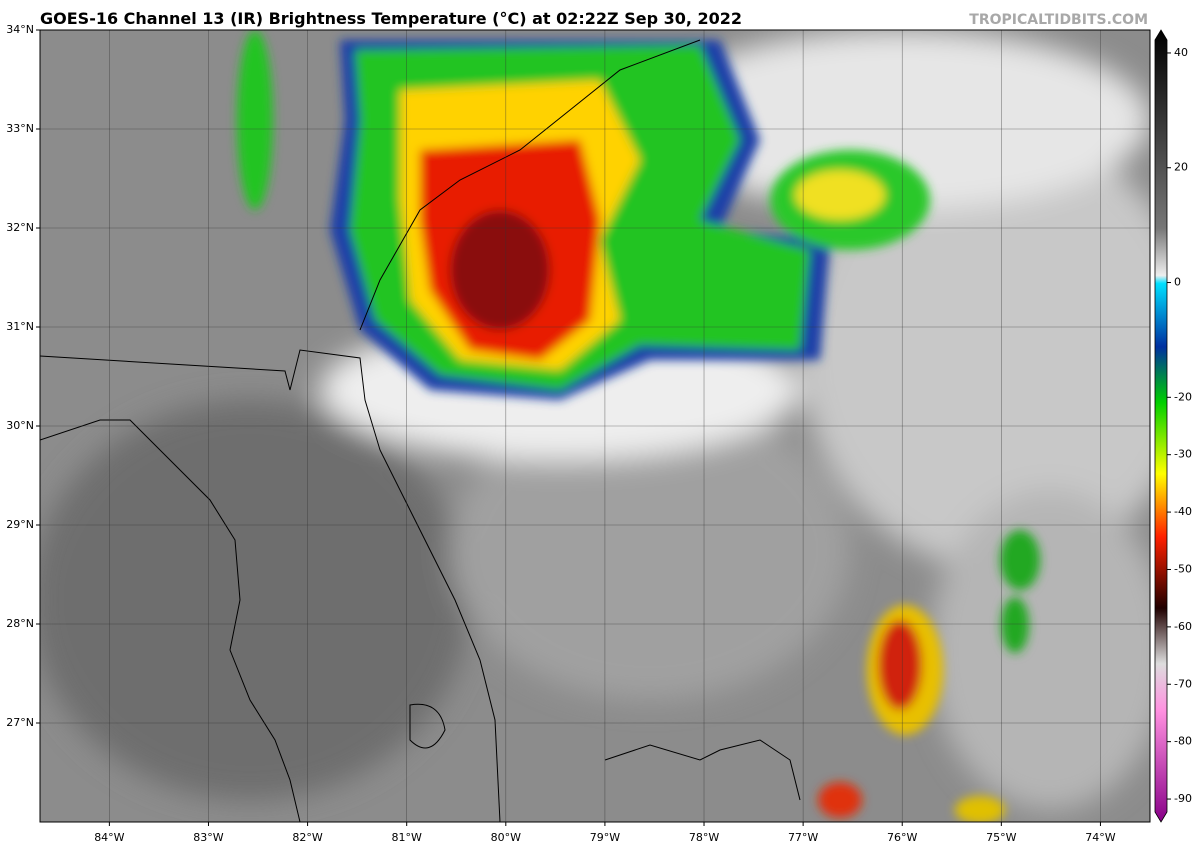 Image resolution: width=1200 pixels, height=849 pixels. What do you see at coordinates (605, 837) in the screenshot?
I see `lon-tick-label: 79°W` at bounding box center [605, 837].